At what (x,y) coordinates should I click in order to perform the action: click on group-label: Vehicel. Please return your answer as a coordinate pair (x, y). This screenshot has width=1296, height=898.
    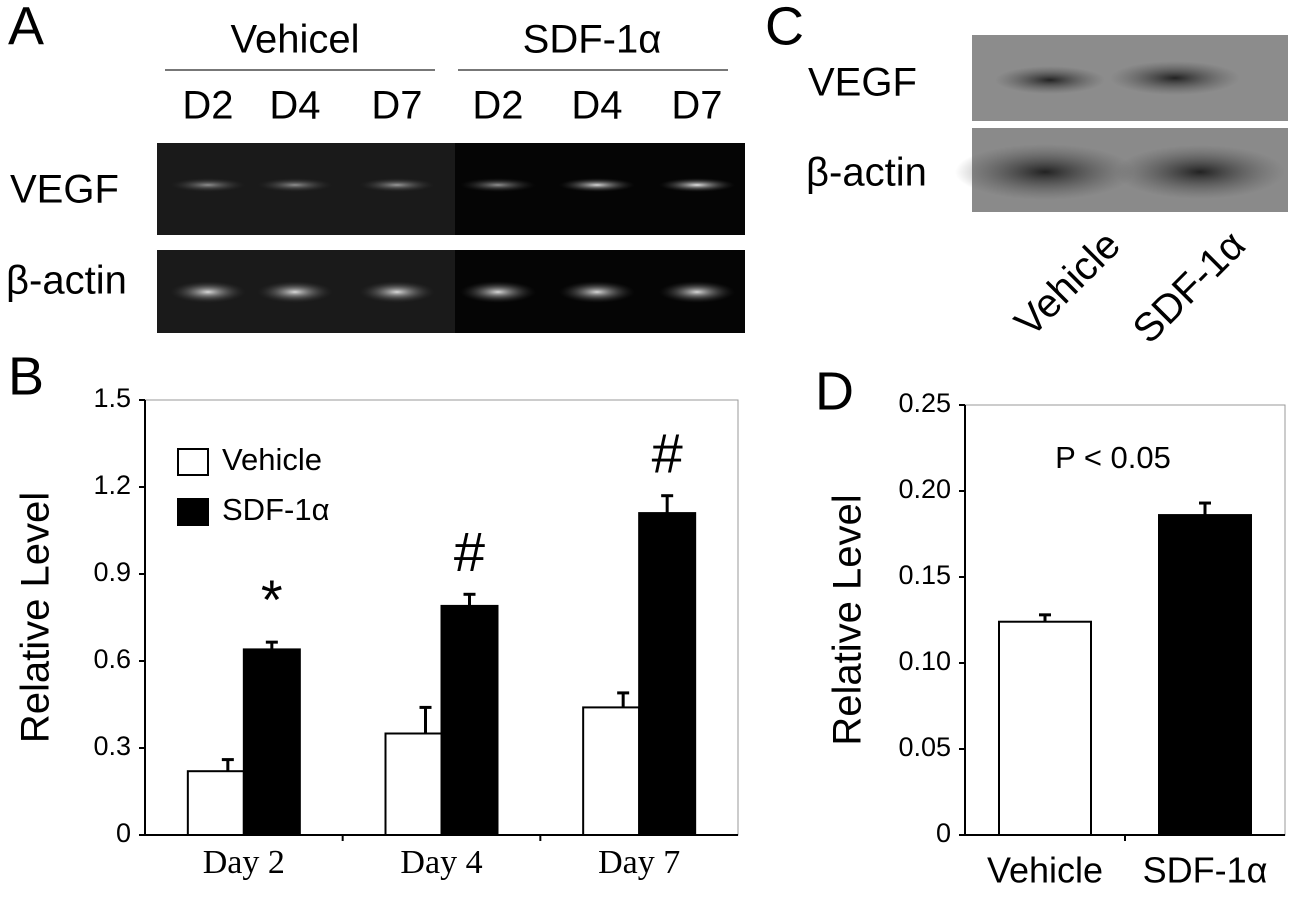
    Looking at the image, I should click on (295, 40).